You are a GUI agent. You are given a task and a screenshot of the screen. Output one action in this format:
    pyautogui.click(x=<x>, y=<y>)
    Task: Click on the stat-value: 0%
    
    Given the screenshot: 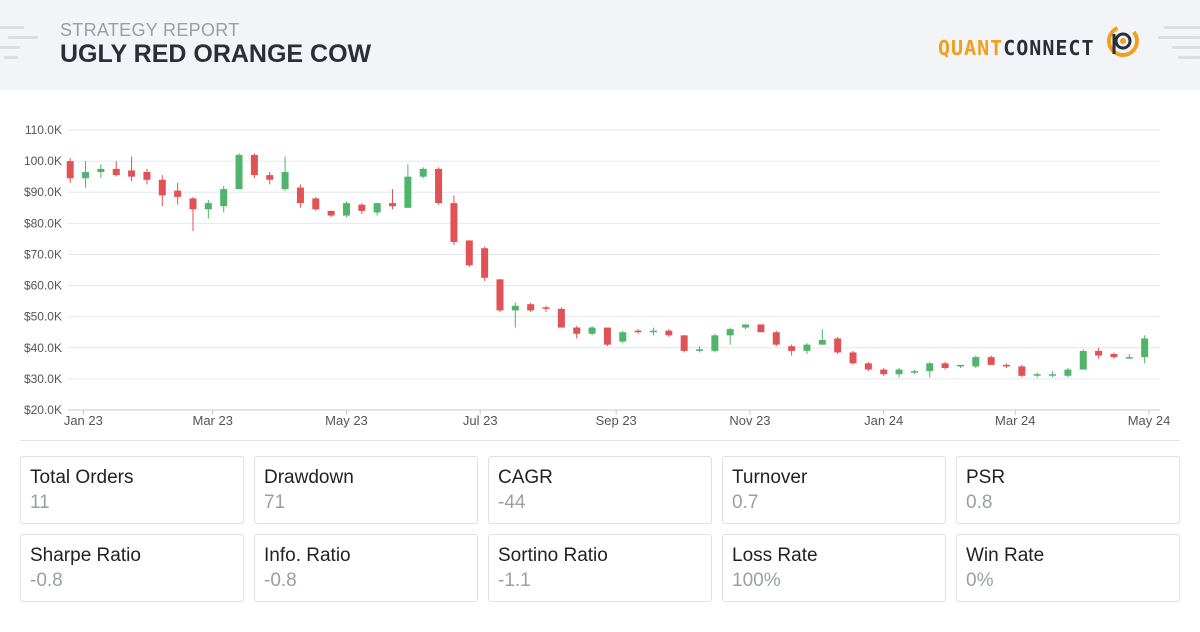 What is the action you would take?
    pyautogui.click(x=980, y=580)
    